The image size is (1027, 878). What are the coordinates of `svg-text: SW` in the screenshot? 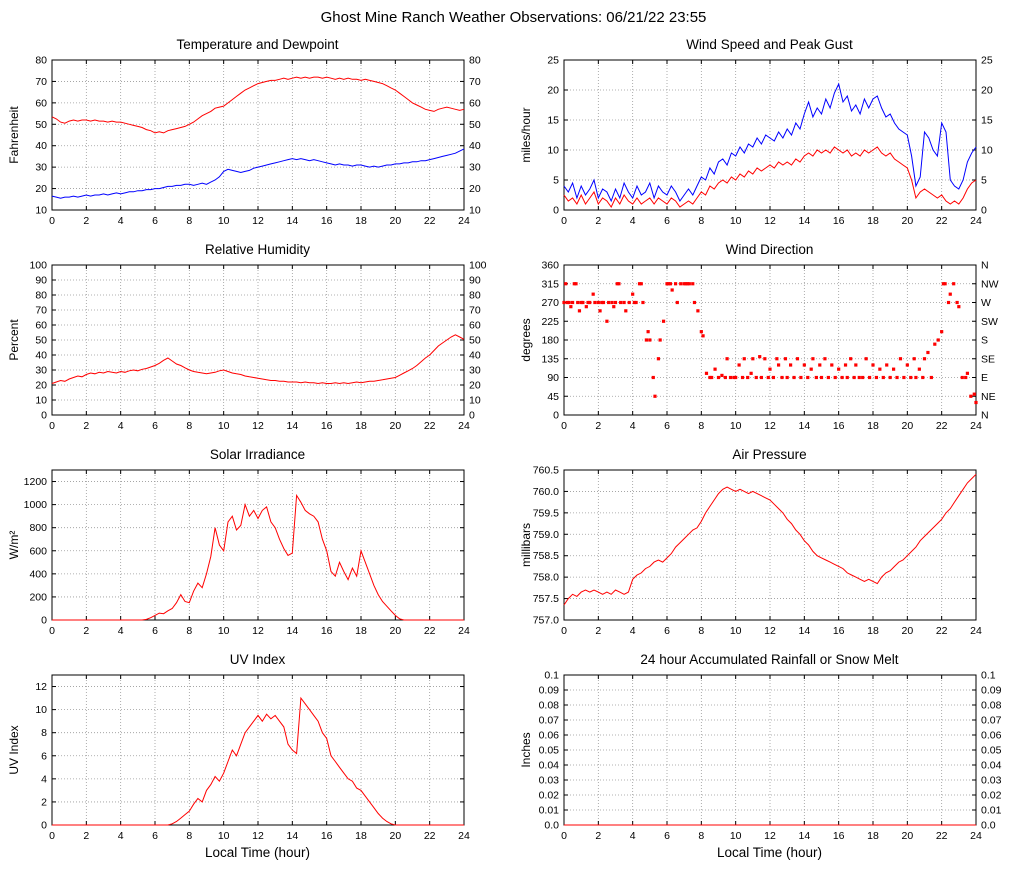 It's located at (989, 322).